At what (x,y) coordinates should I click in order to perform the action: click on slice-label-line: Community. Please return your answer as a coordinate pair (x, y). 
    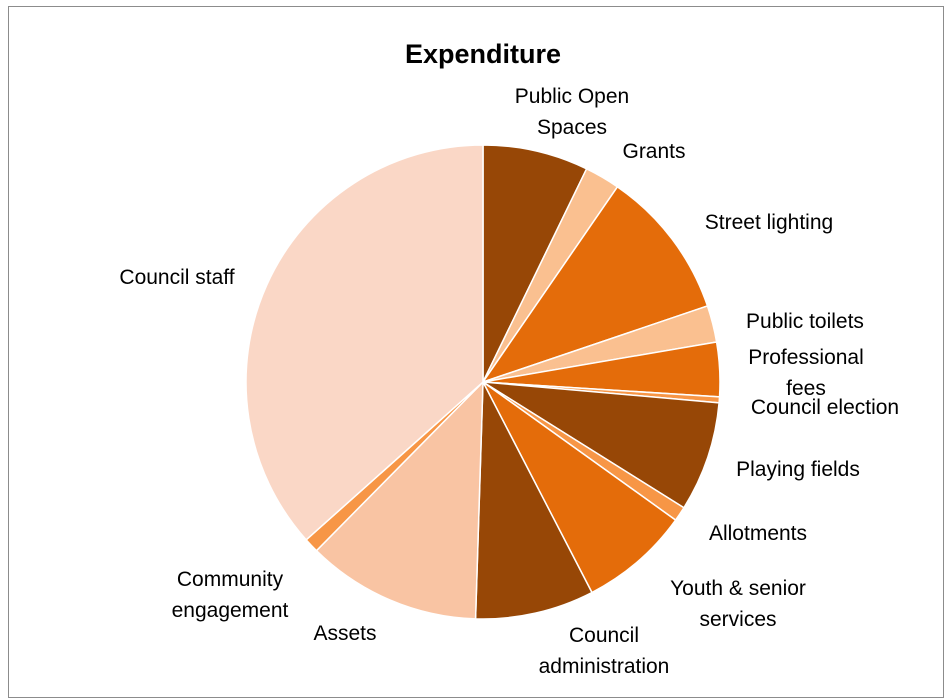
    Looking at the image, I should click on (230, 579).